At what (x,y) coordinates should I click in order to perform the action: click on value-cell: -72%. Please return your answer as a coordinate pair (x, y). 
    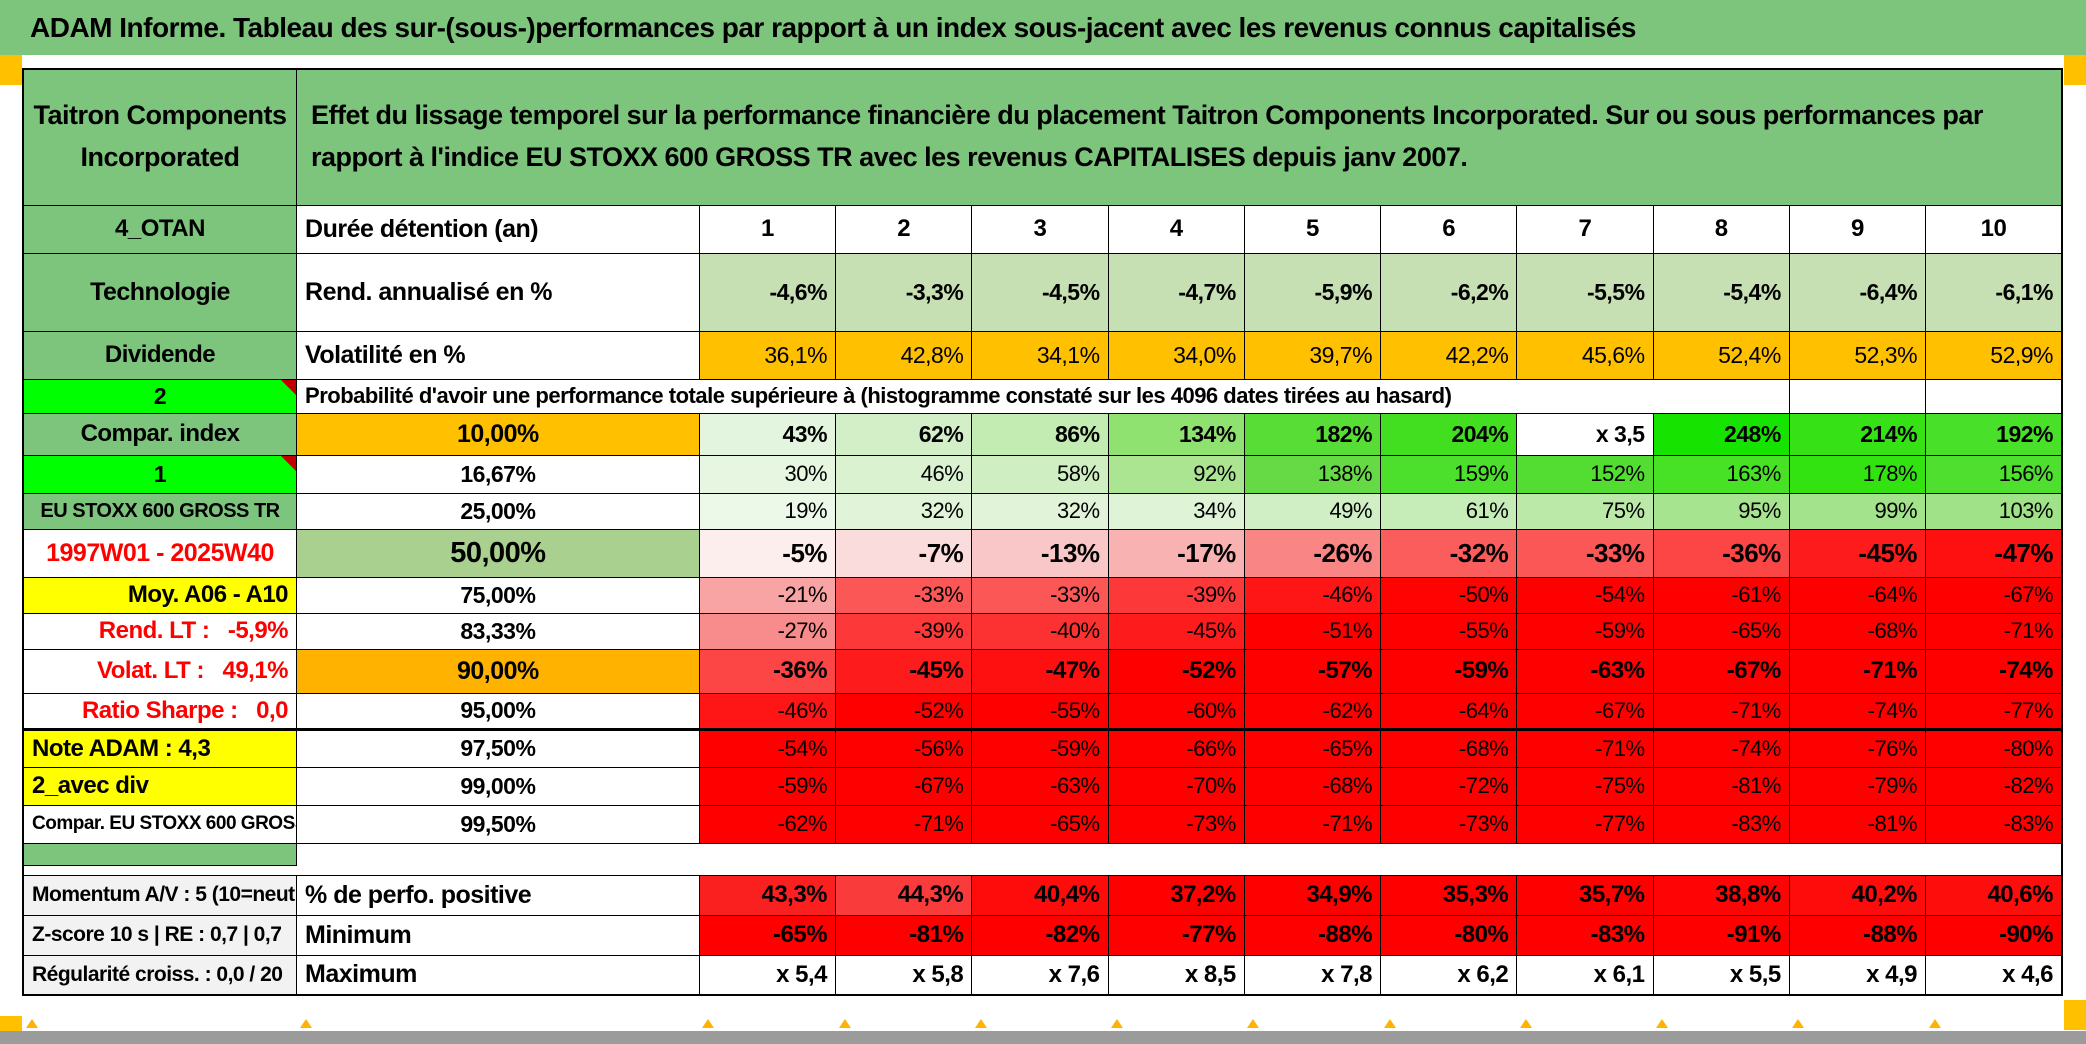
    Looking at the image, I should click on (1449, 786).